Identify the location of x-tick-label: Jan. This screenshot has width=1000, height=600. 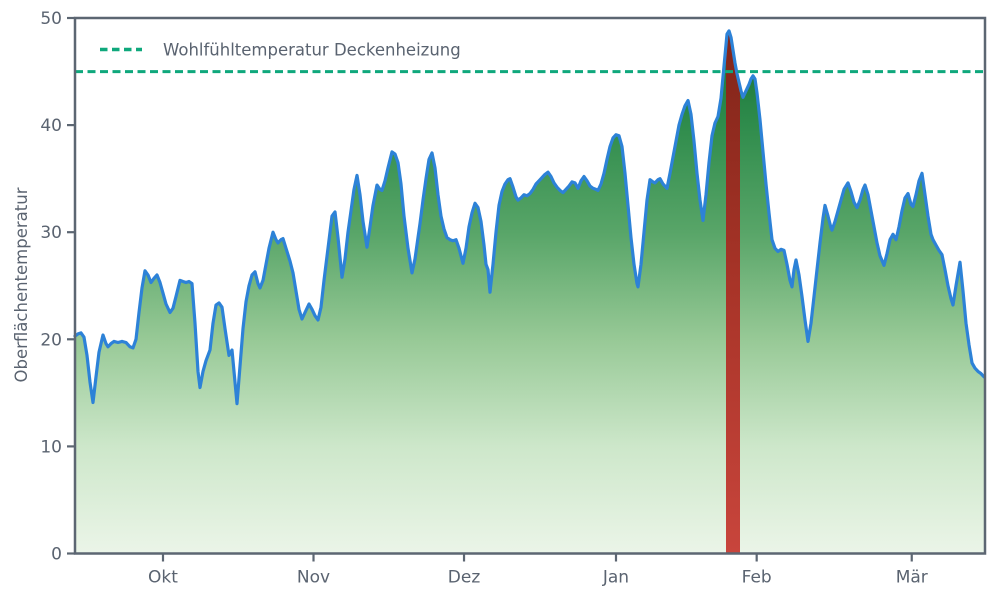
(615, 578).